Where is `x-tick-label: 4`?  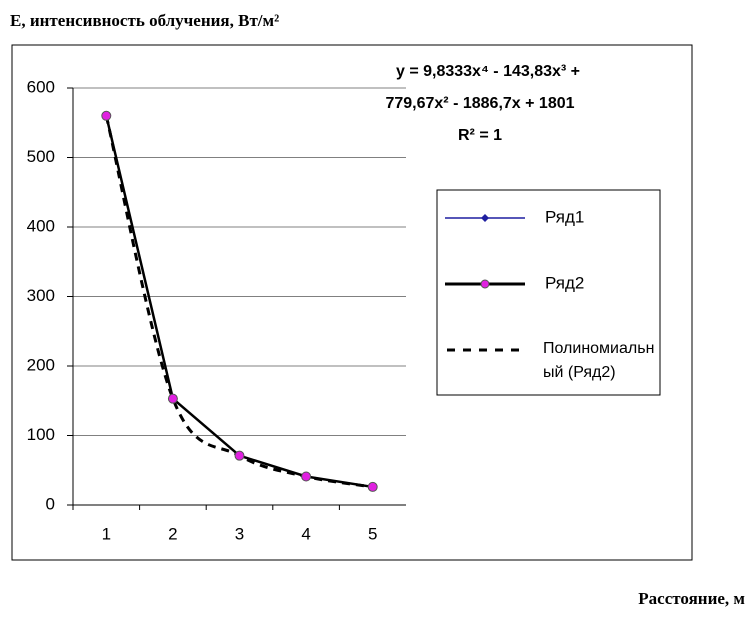
x-tick-label: 4 is located at coordinates (305, 533).